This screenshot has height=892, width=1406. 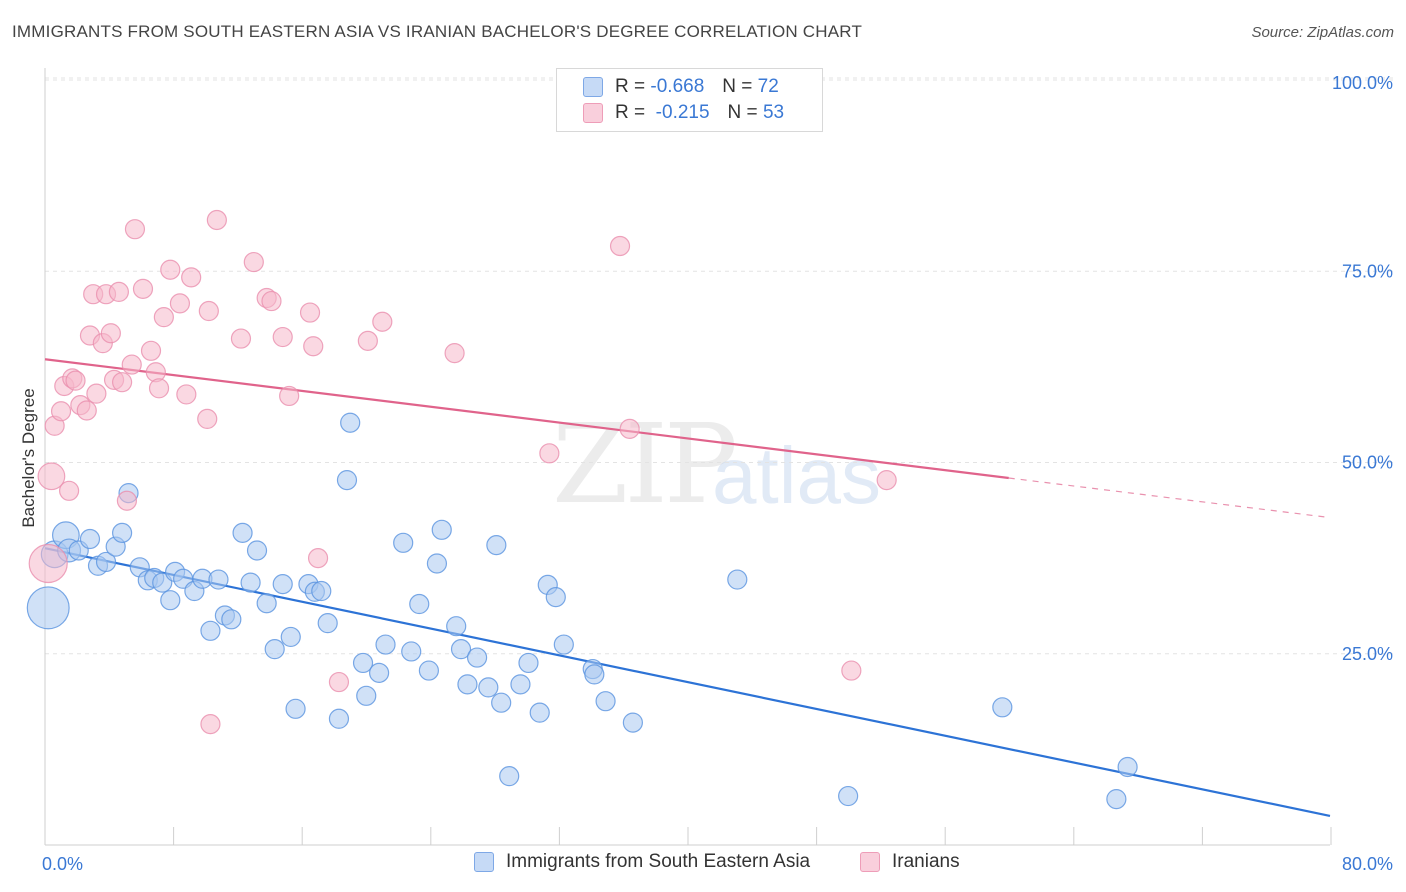 What do you see at coordinates (1367, 864) in the screenshot?
I see `x-tick-label-max: 80.0%` at bounding box center [1367, 864].